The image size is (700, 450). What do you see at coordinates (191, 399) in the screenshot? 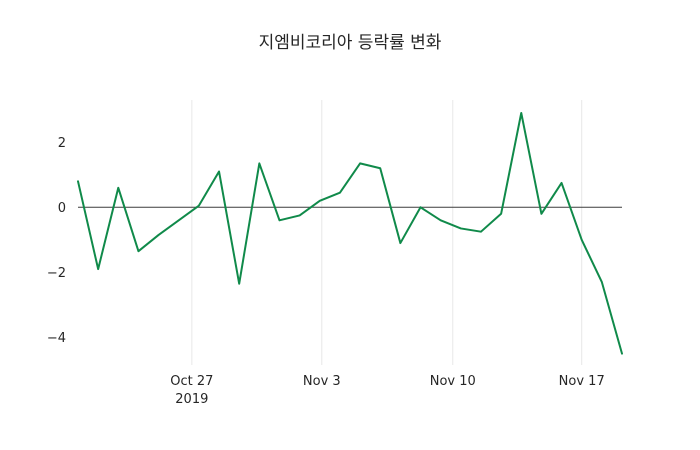
I see `x-tick-sublabel: 2019` at bounding box center [191, 399].